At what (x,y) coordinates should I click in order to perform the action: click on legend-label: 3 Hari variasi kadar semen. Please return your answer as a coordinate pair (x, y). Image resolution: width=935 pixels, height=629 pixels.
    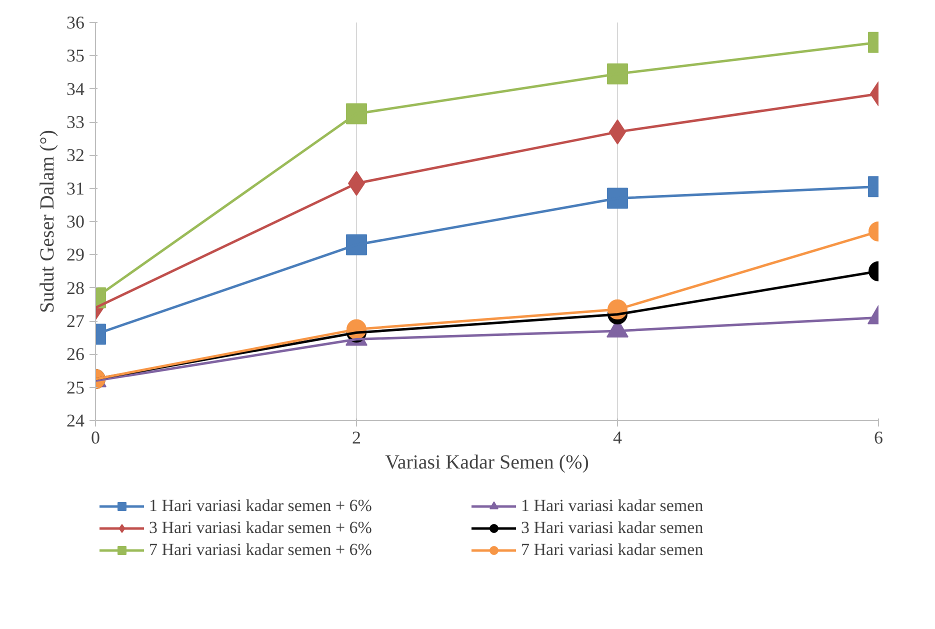
    Looking at the image, I should click on (612, 528).